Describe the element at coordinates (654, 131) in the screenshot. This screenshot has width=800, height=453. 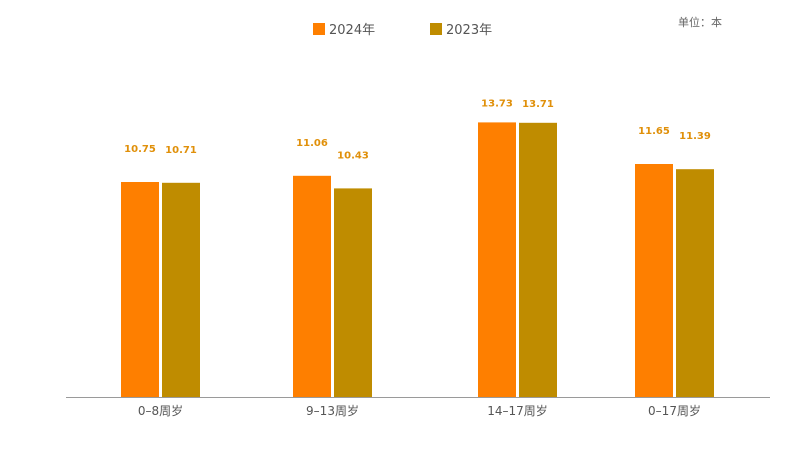
I see `data-label-2024-3: 11.65` at that location.